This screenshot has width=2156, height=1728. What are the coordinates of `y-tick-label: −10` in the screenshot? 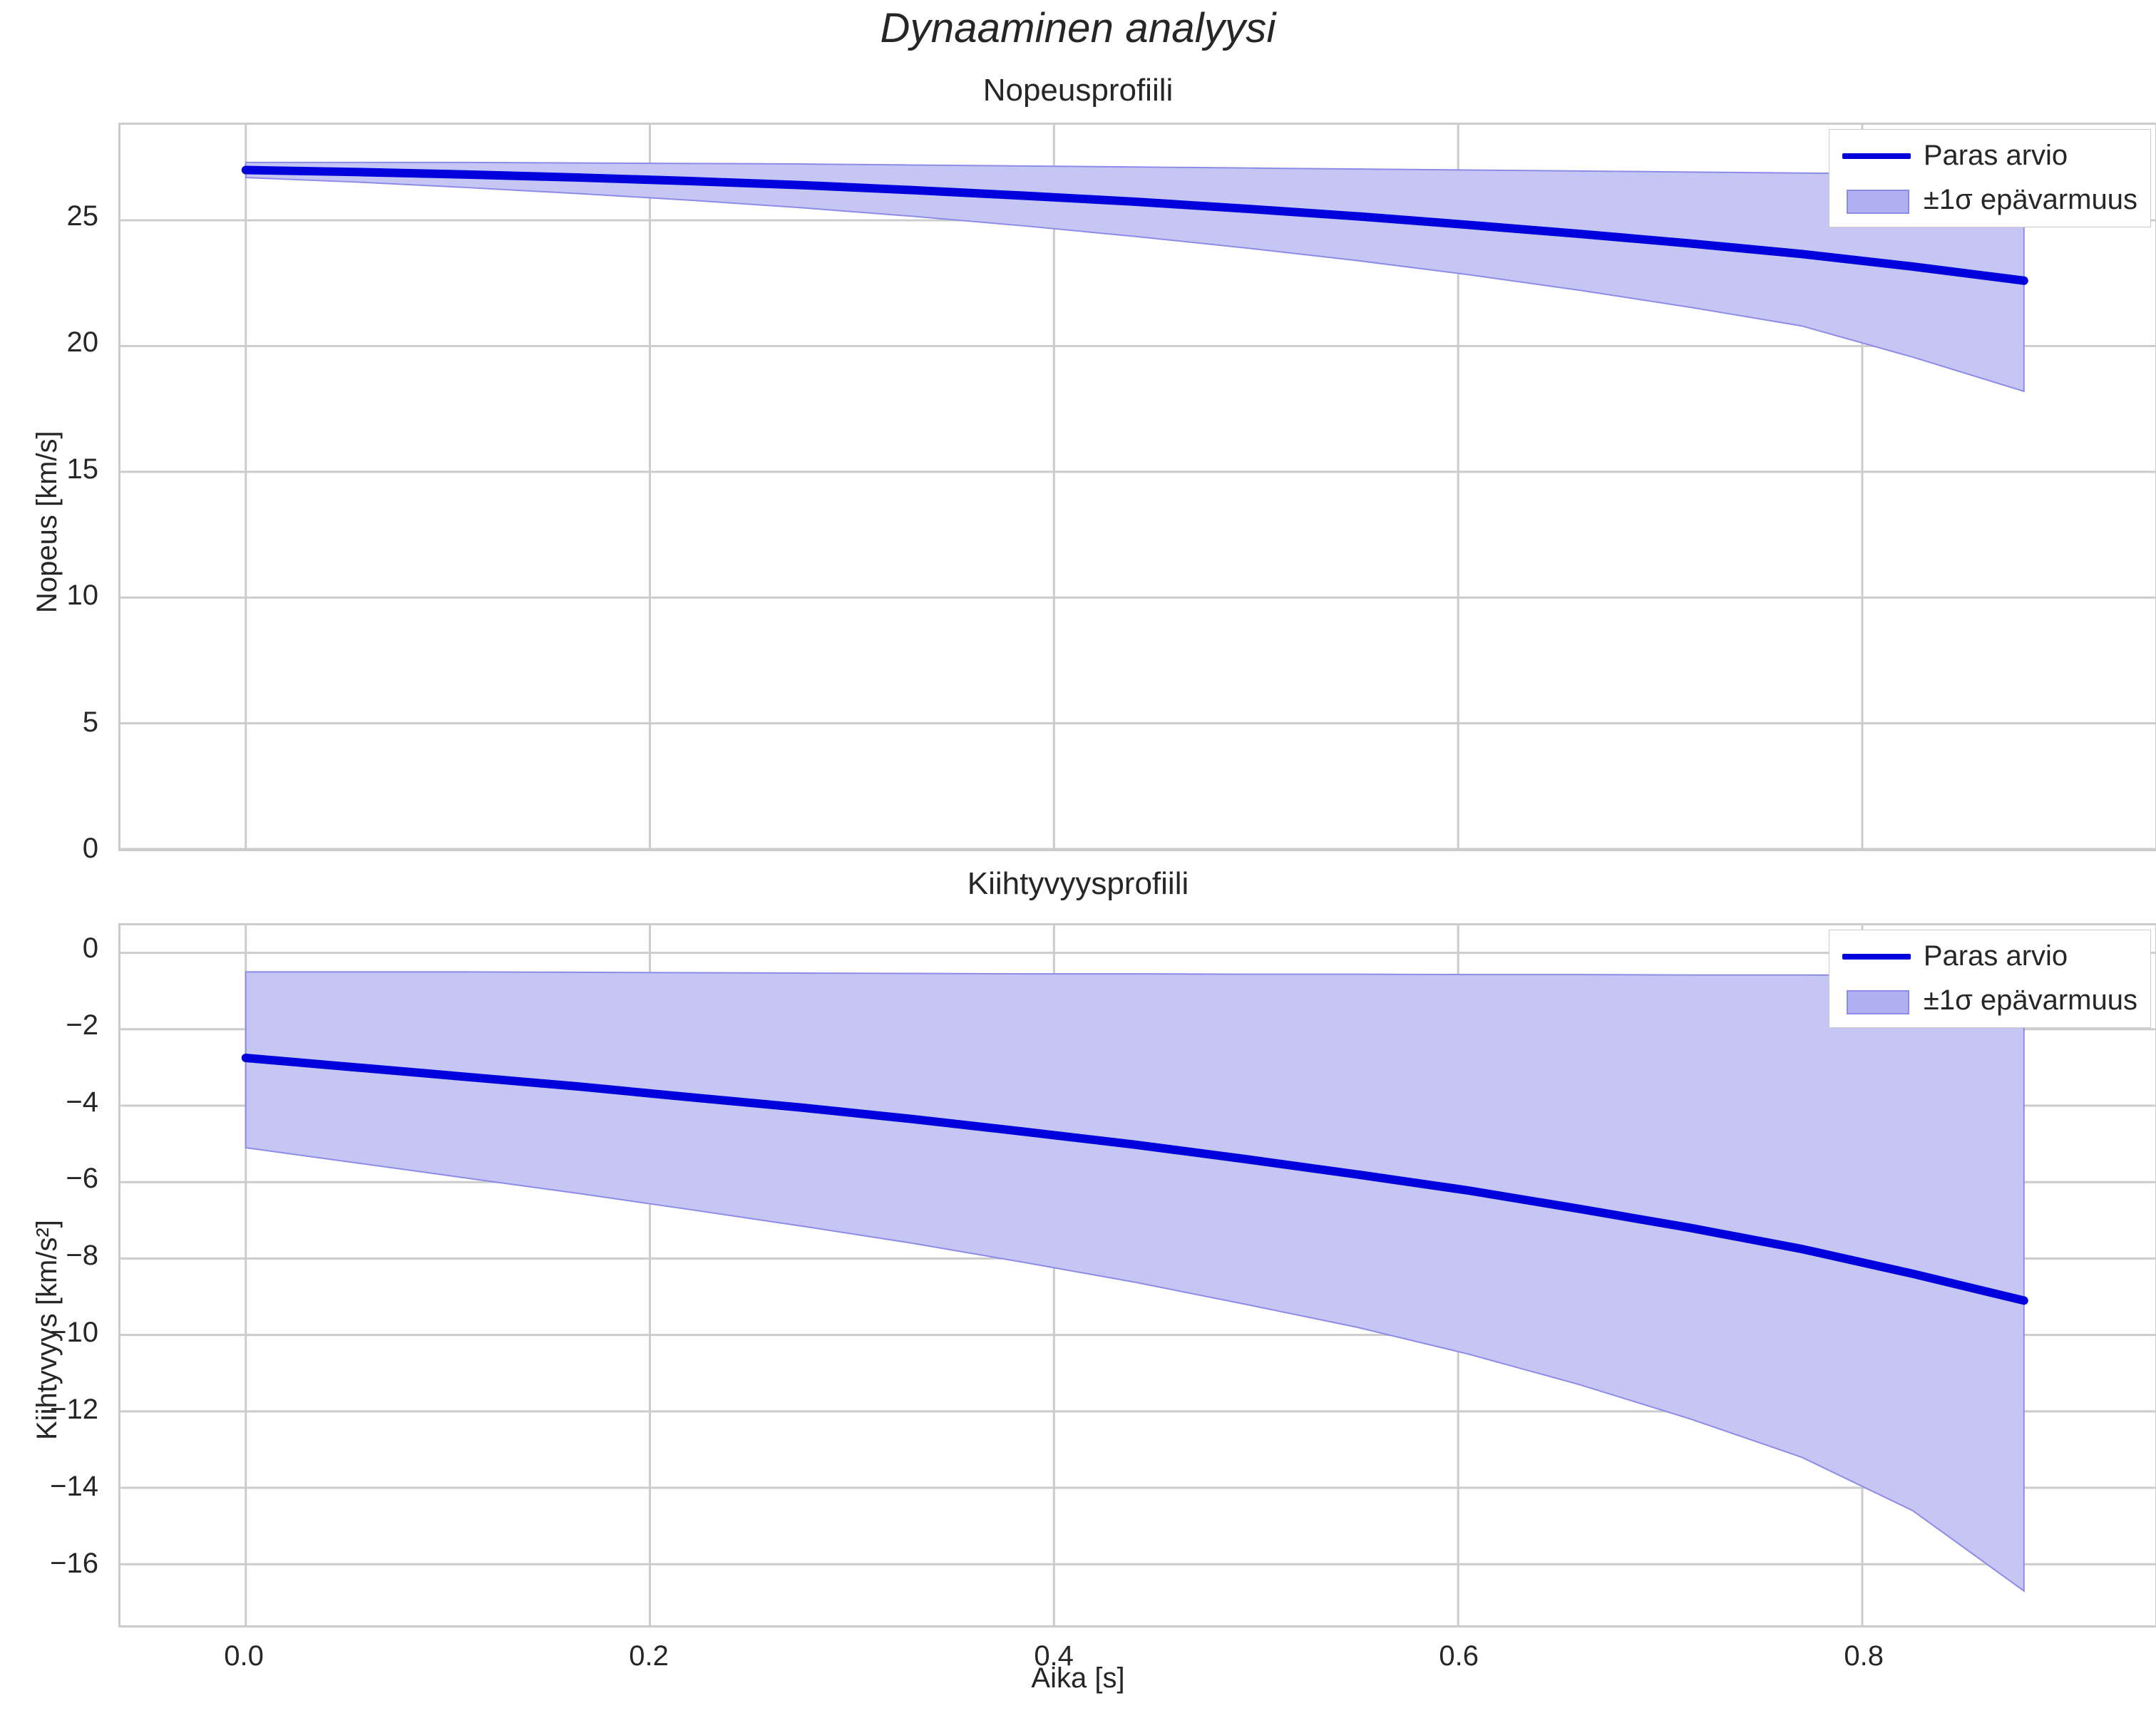 It's located at (74, 1333).